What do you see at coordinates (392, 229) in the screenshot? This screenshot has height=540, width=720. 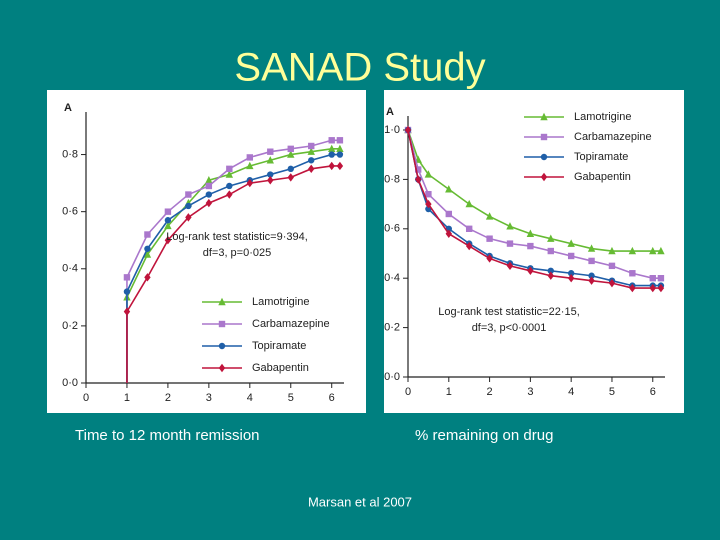 I see `y-tick-label: 0·6` at bounding box center [392, 229].